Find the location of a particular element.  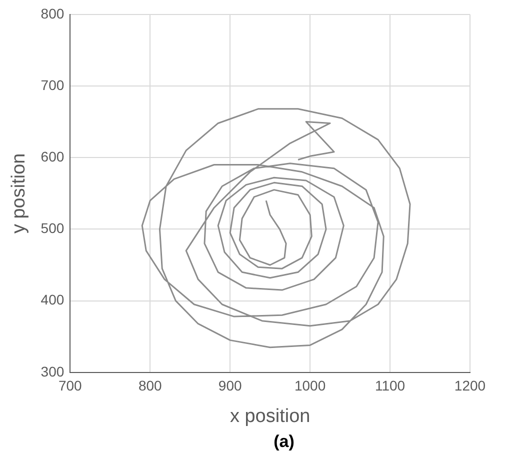

y-axis-title: y position is located at coordinates (19, 193).